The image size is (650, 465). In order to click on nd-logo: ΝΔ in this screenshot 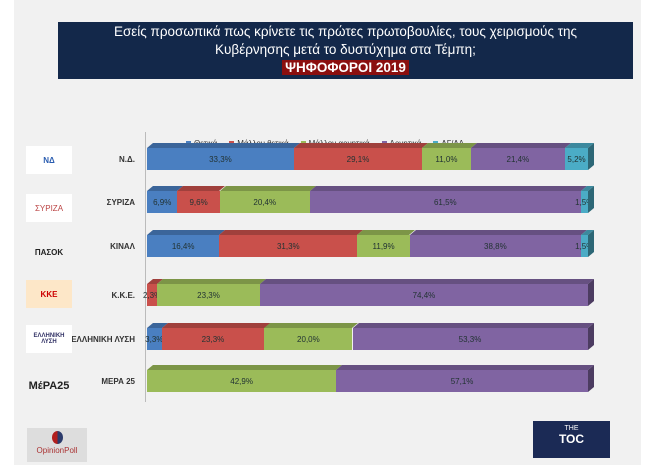, I will do `click(49, 160)`.